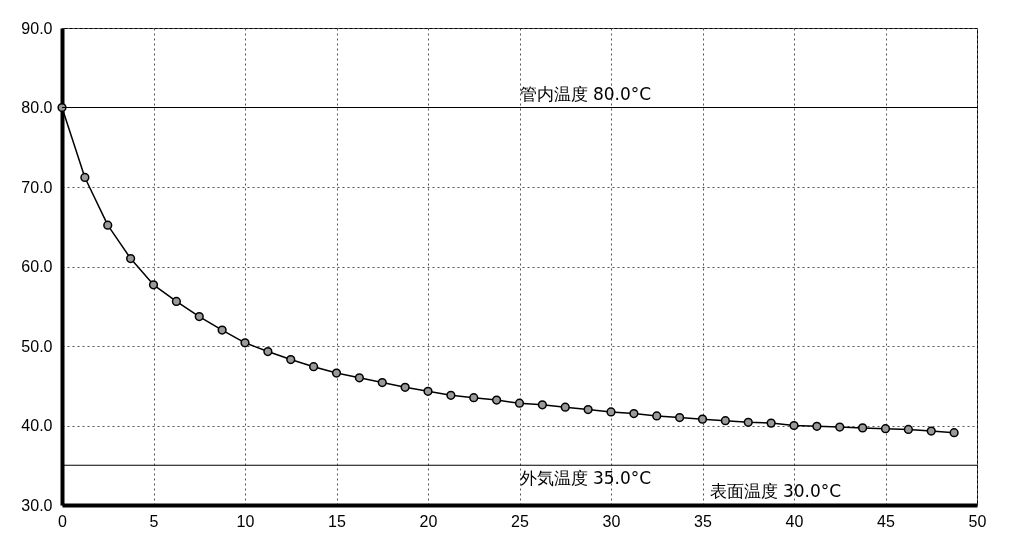 The width and height of the screenshot is (1018, 539). What do you see at coordinates (37, 107) in the screenshot?
I see `y-tick-label: 80.0` at bounding box center [37, 107].